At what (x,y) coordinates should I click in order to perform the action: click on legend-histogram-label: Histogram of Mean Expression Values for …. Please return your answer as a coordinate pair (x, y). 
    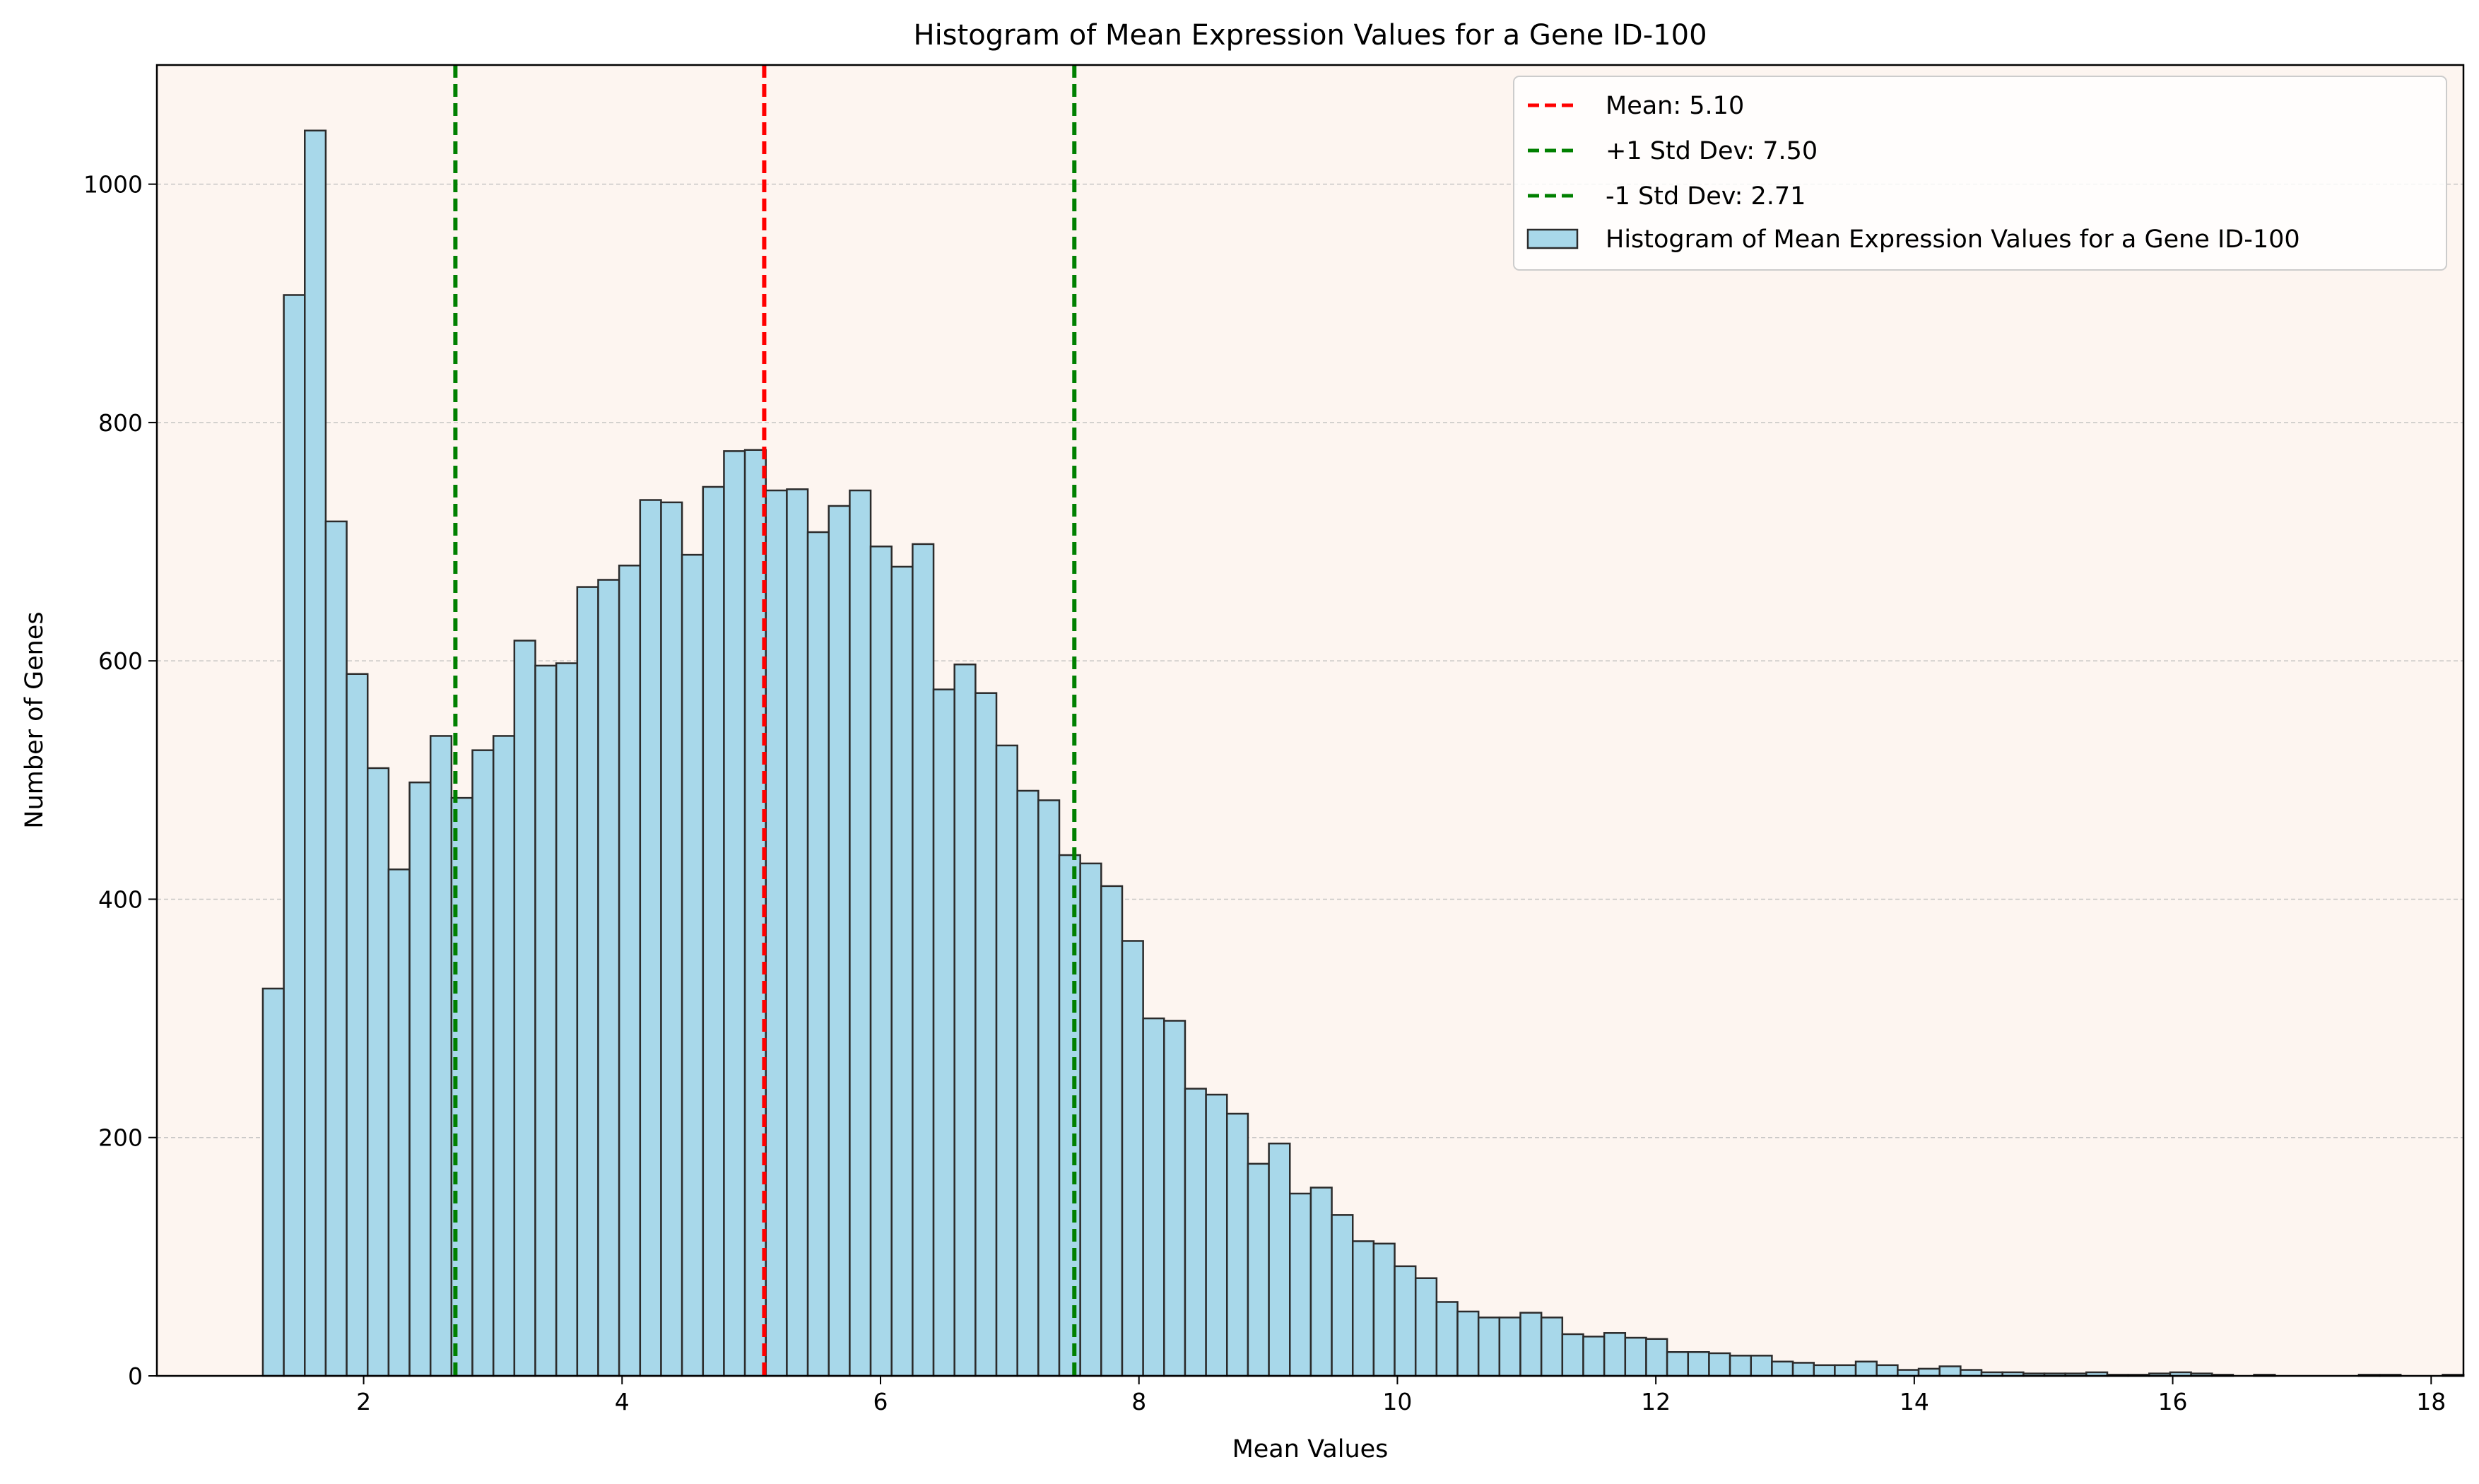
    Looking at the image, I should click on (1953, 239).